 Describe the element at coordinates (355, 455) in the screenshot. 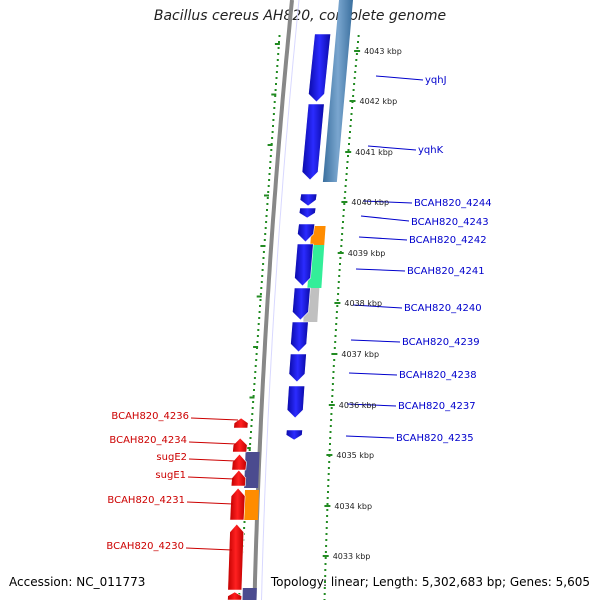

I see `kbp-label: 4035 kbp` at that location.